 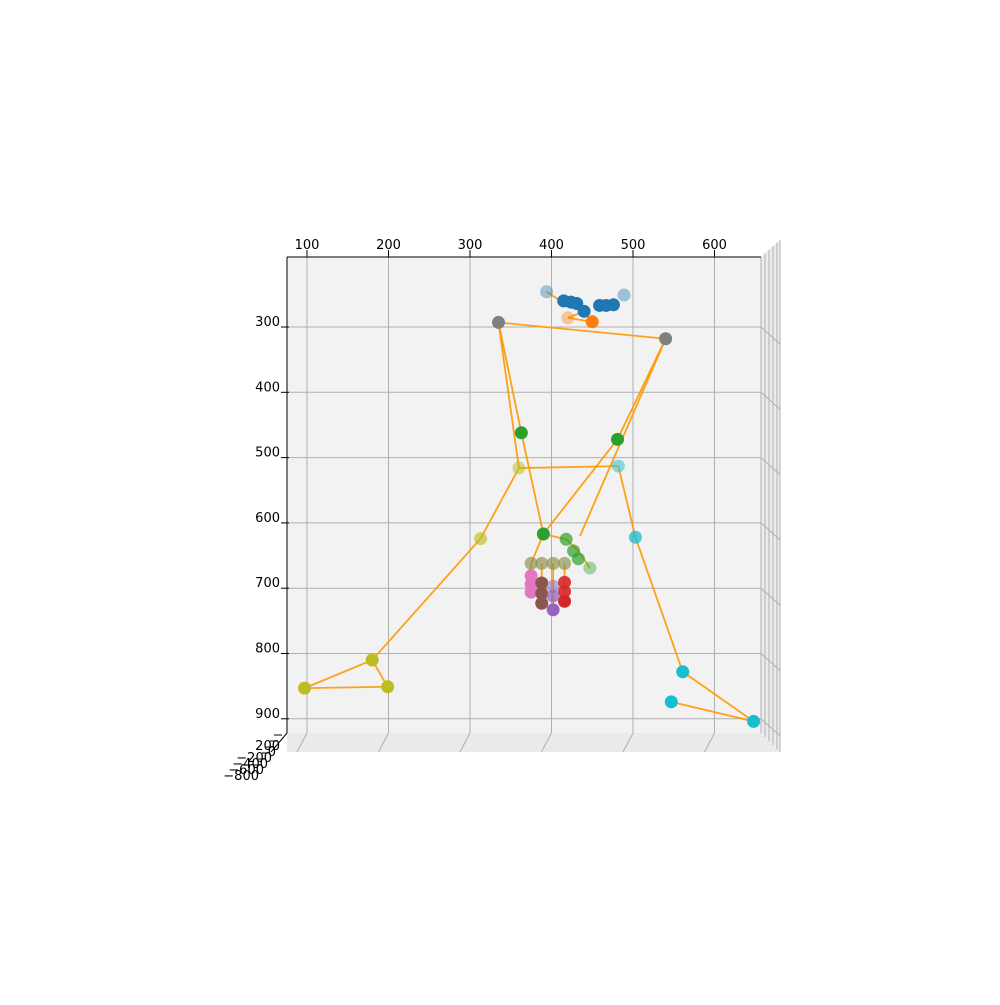 I want to click on x-tick-label: 400, so click(x=551, y=245).